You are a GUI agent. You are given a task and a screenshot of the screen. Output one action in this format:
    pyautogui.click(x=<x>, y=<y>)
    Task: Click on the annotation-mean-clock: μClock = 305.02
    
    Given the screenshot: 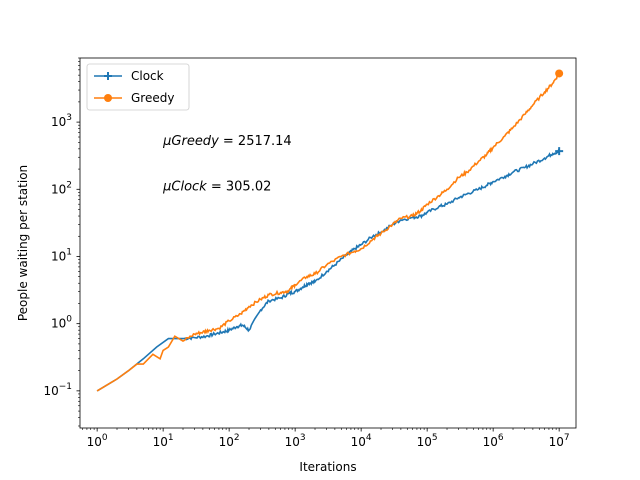 What is the action you would take?
    pyautogui.click(x=216, y=187)
    